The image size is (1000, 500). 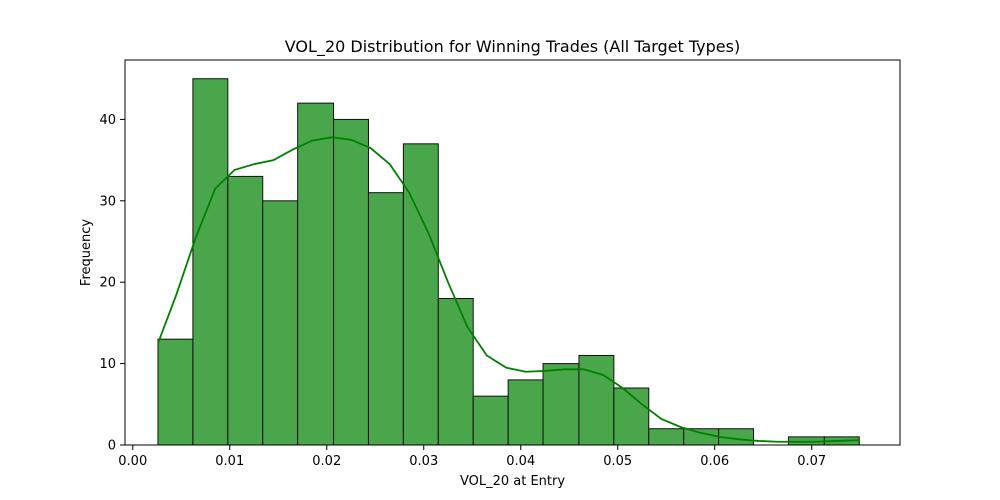 I want to click on y-tick-label: 20, so click(x=107, y=283).